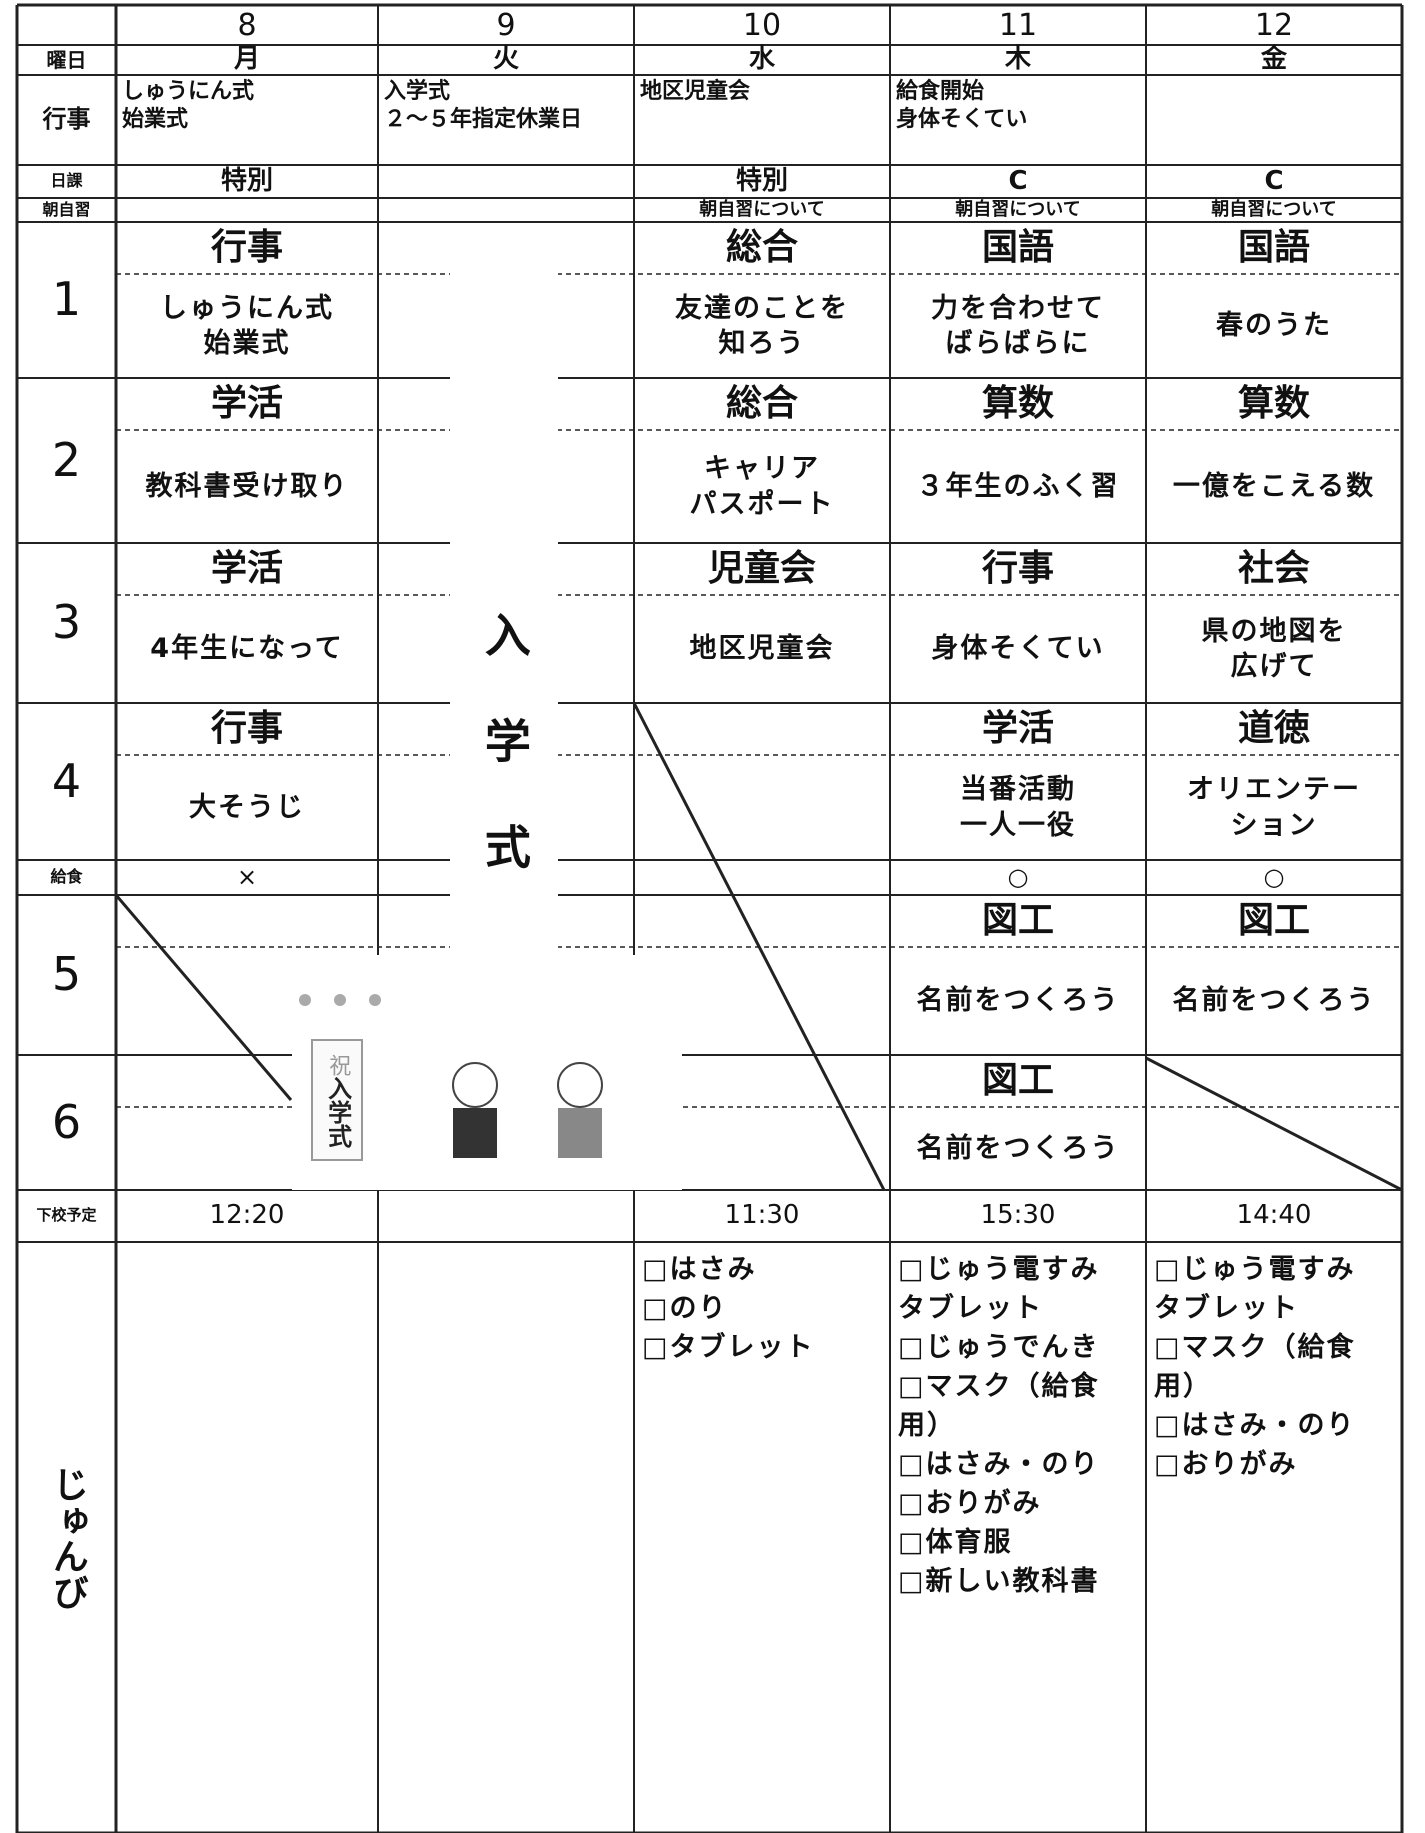 The width and height of the screenshot is (1425, 1833). Describe the element at coordinates (247, 649) in the screenshot. I see `content-cell: 4年生になって` at that location.